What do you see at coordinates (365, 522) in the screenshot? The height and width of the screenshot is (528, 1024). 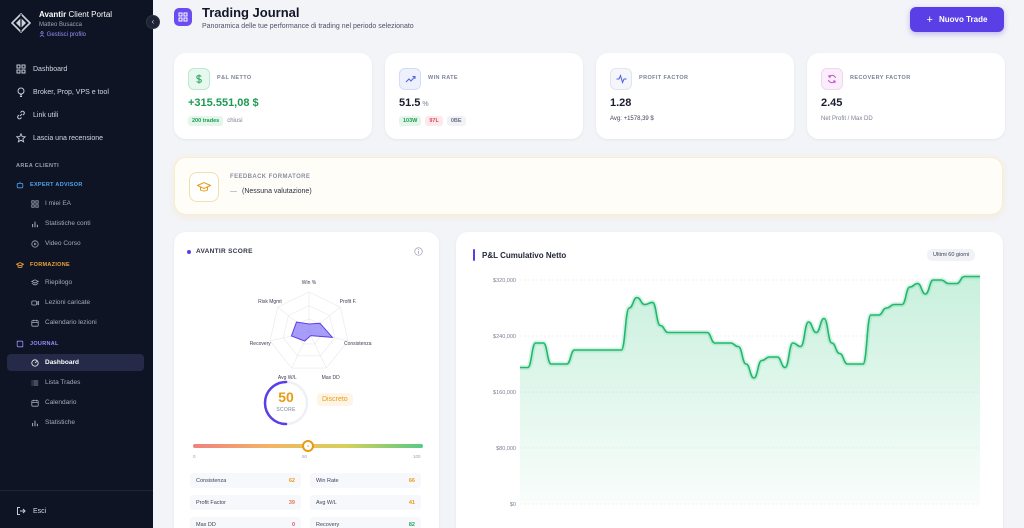 I see `metric-recovery: Recovery 82` at bounding box center [365, 522].